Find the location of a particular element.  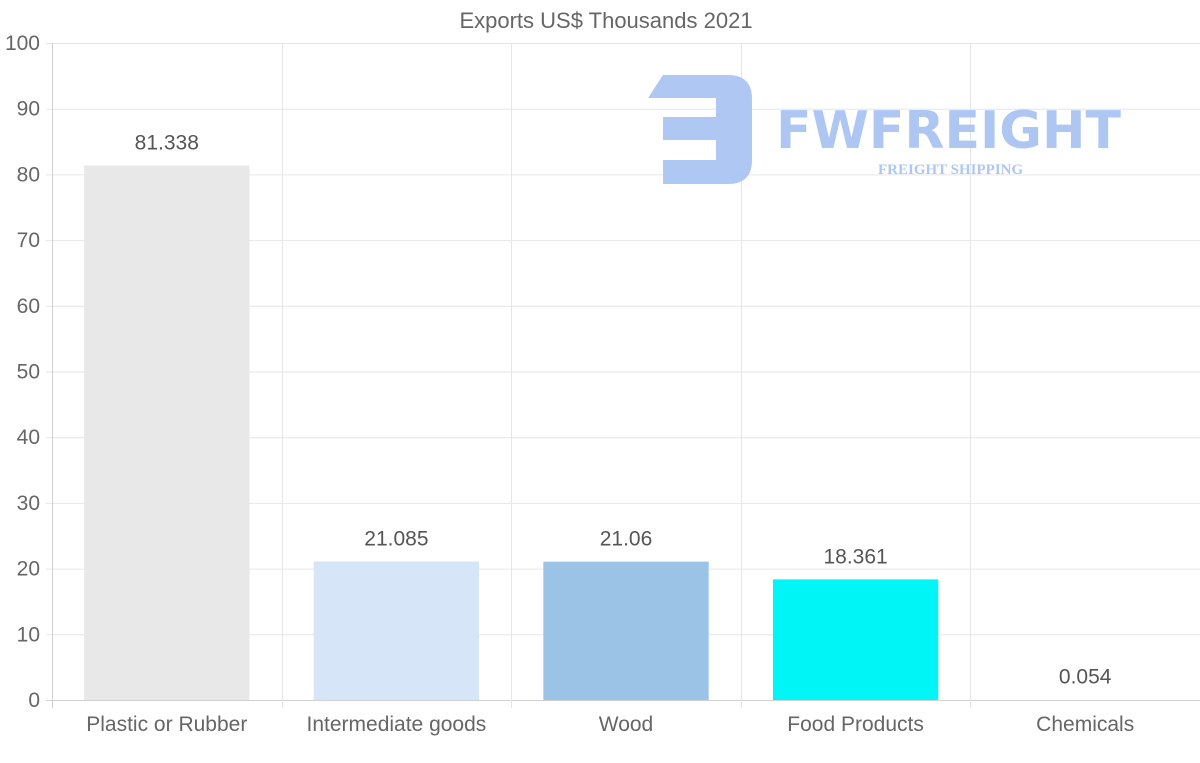

y-tick-label: 40 is located at coordinates (28, 437).